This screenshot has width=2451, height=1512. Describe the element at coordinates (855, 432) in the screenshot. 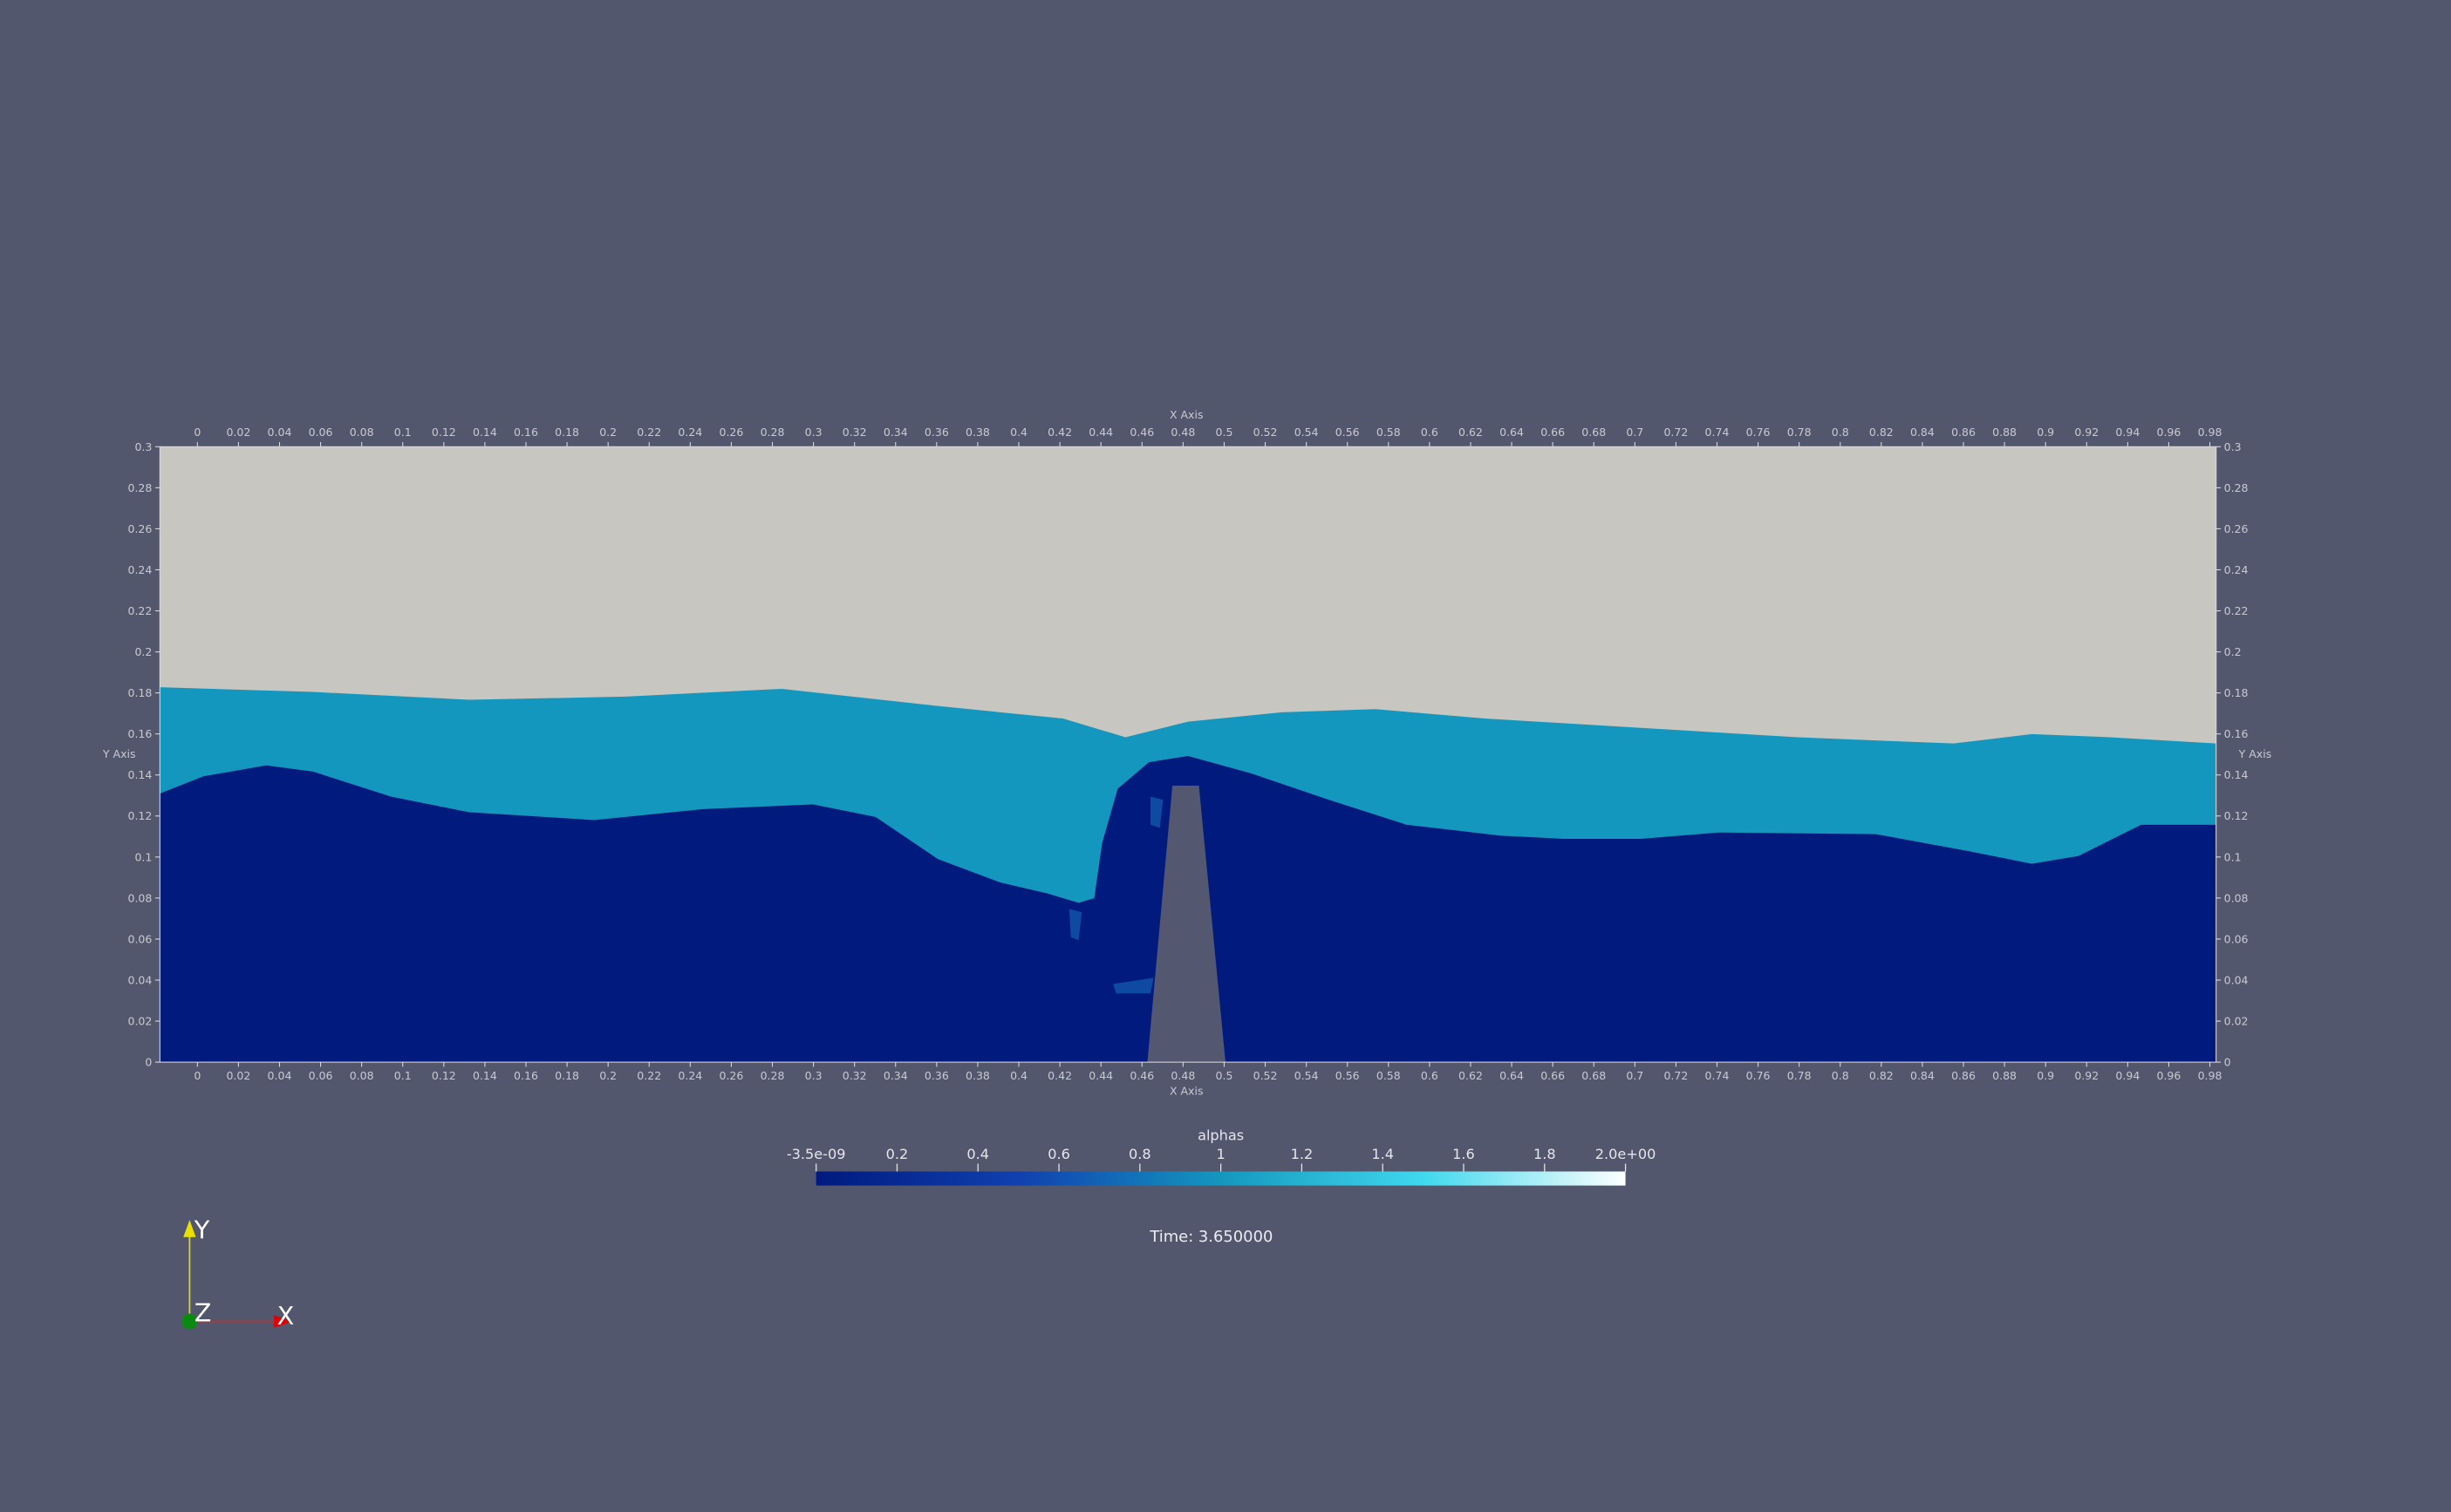

I see `x-tick-label: 0.32` at that location.